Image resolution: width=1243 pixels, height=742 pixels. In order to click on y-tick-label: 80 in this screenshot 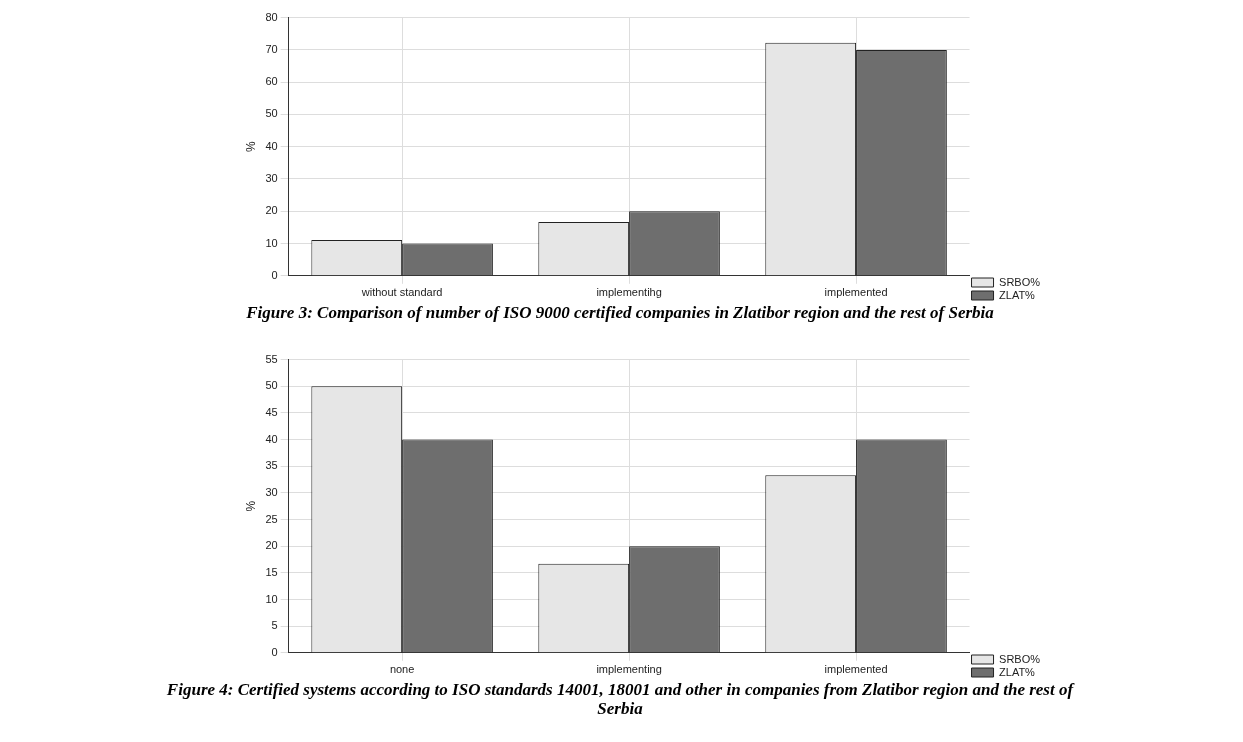, I will do `click(271, 16)`.